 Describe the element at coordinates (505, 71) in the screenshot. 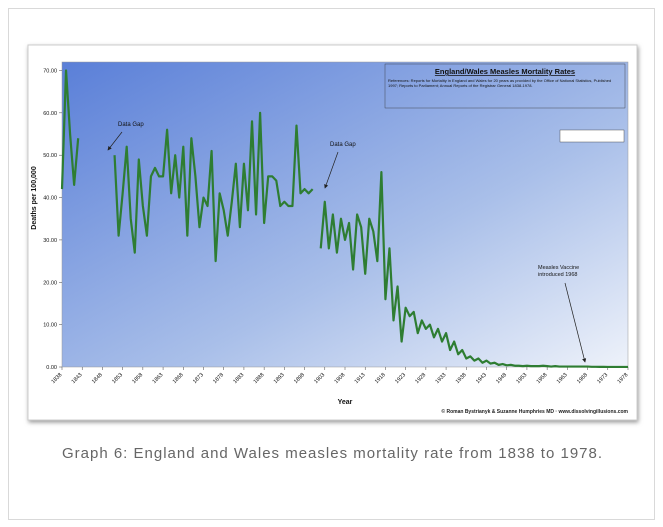

I see `chart-title: England/Wales Measles Mortality Rates` at that location.